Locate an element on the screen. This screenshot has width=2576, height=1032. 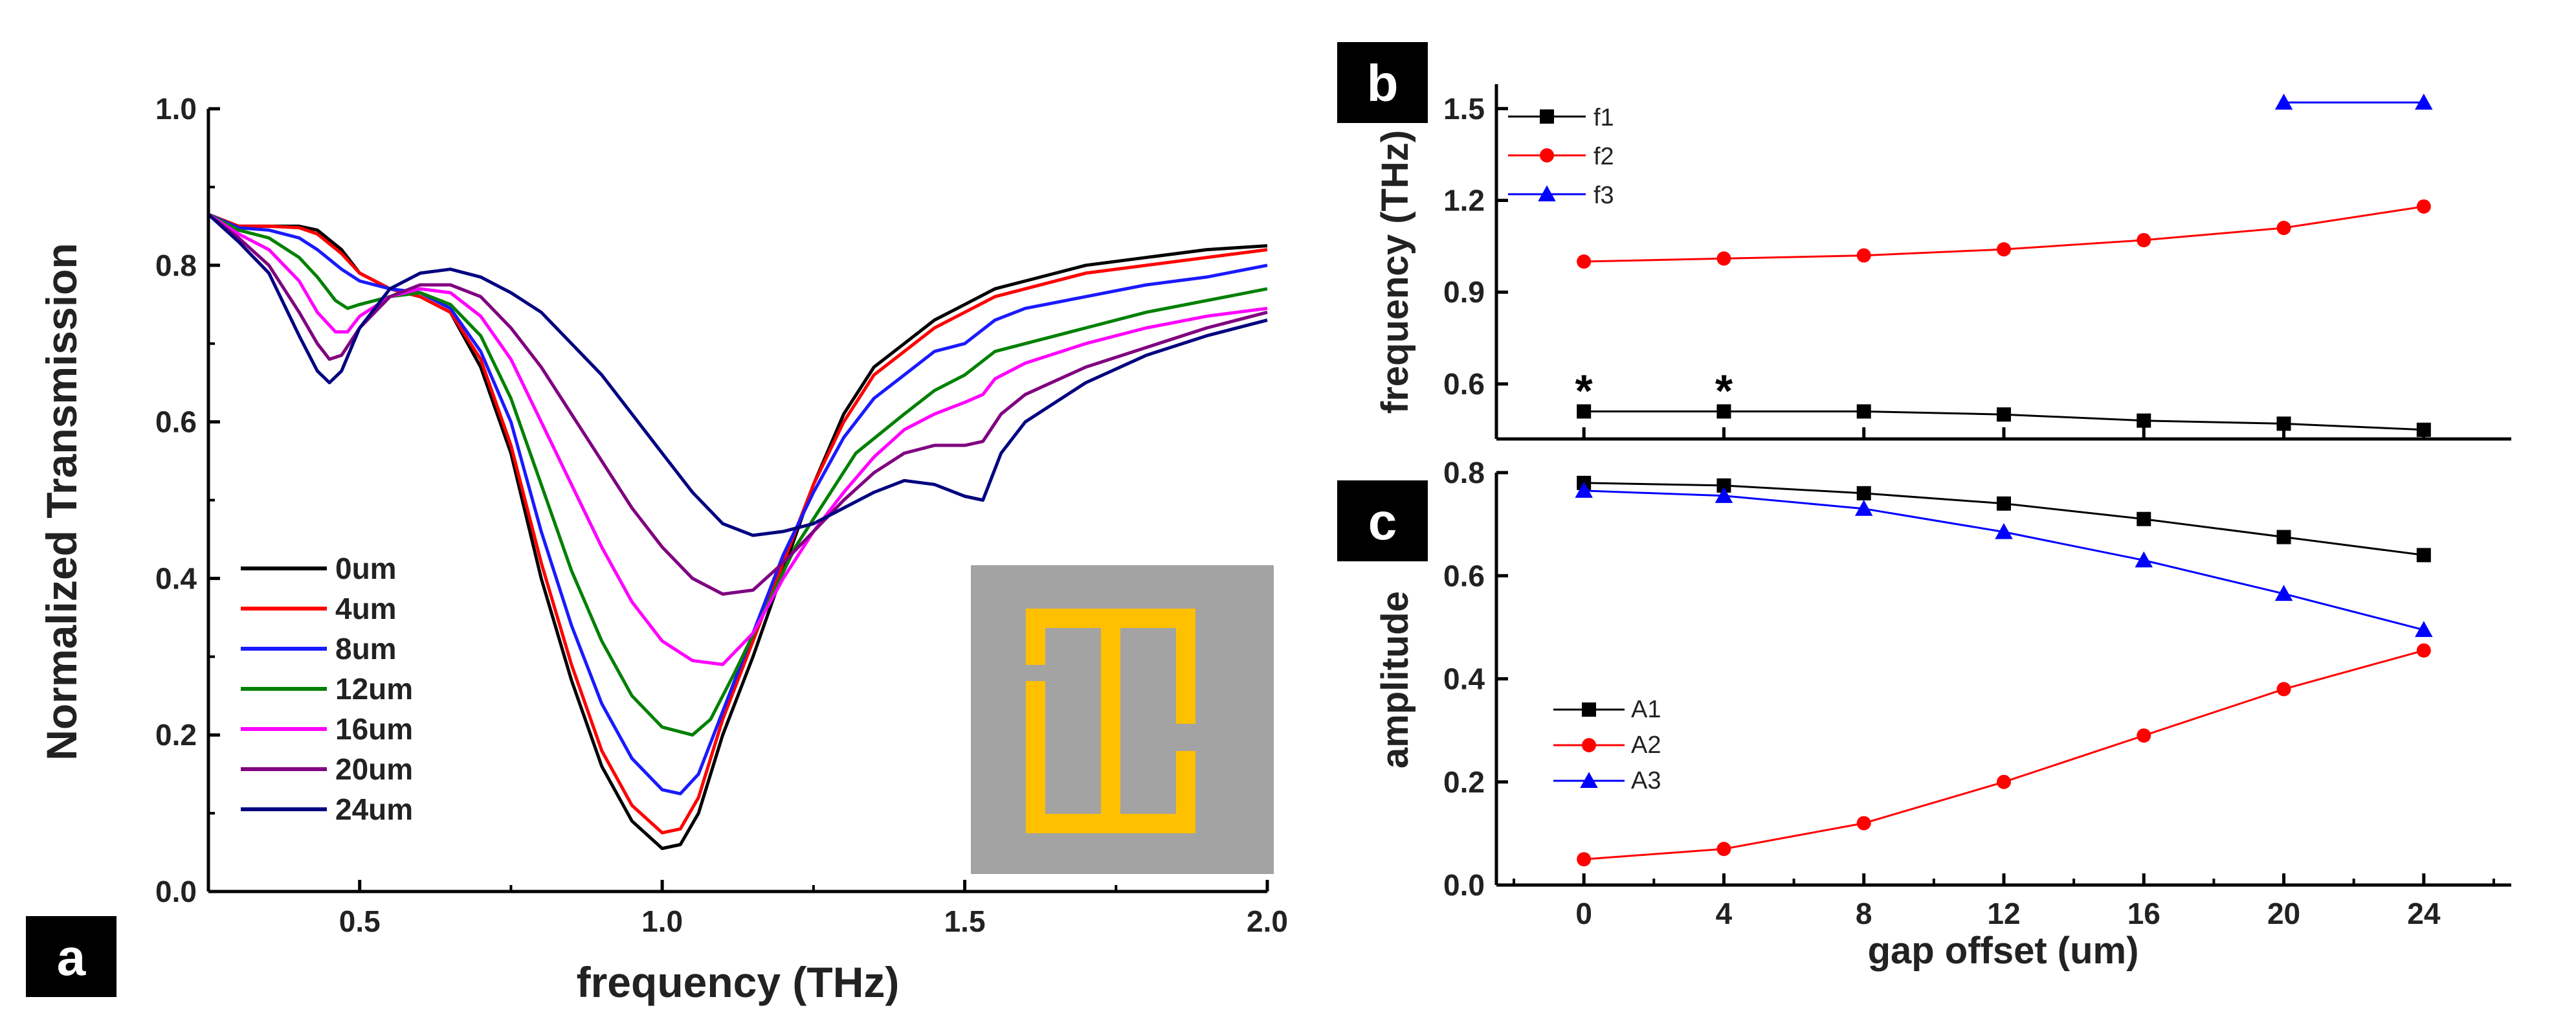
legend-label-f2: f2 is located at coordinates (1603, 156).